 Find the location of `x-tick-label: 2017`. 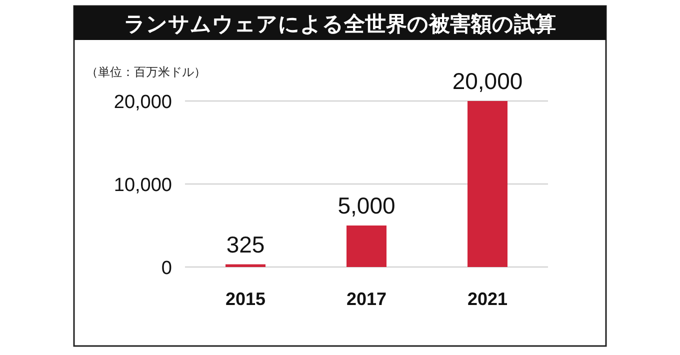

x-tick-label: 2017 is located at coordinates (366, 299).